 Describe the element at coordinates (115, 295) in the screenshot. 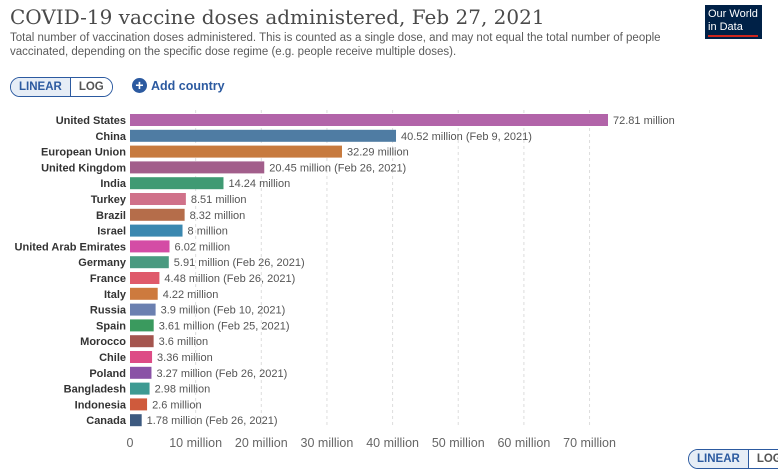

I see `category-label: Italy` at that location.